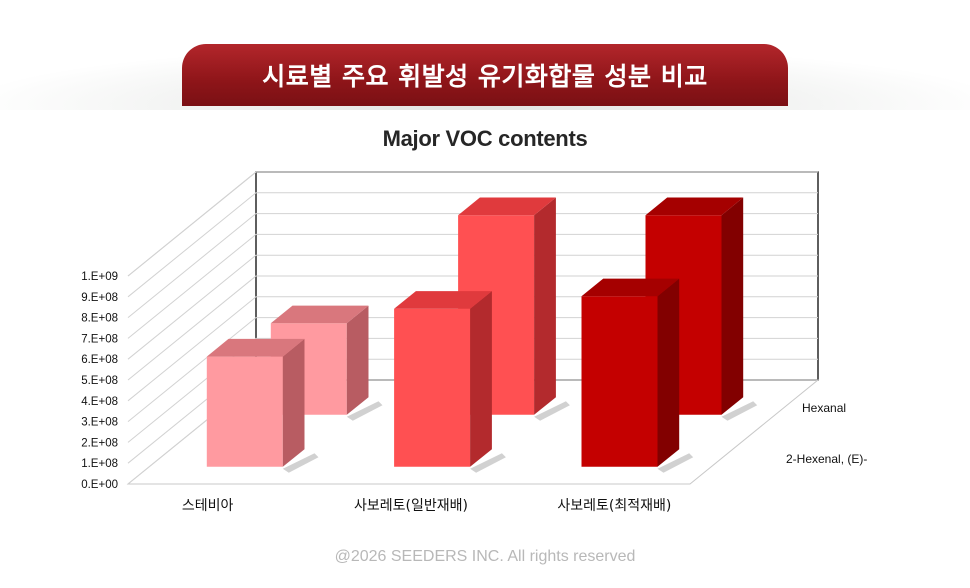  What do you see at coordinates (99, 298) in the screenshot?
I see `y-tick-label: 9.E+08` at bounding box center [99, 298].